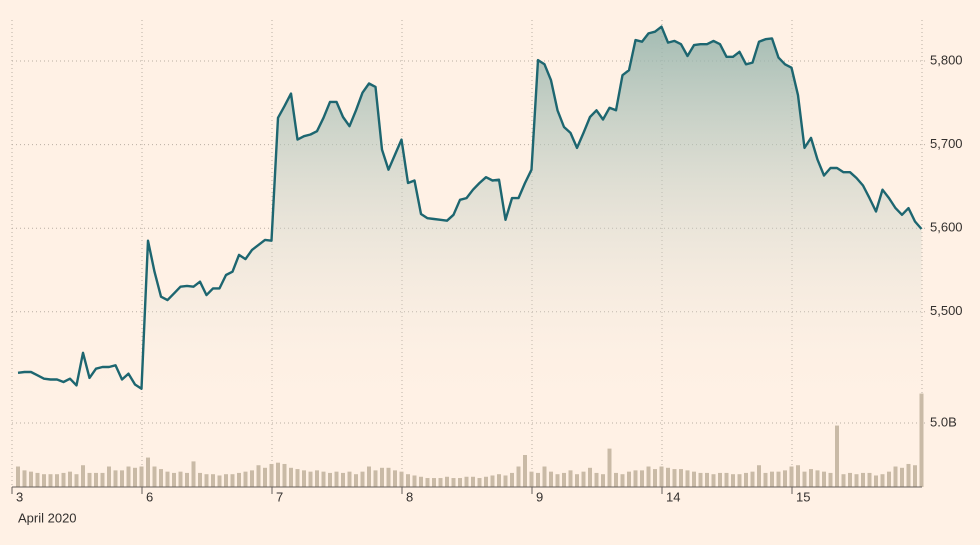 The height and width of the screenshot is (545, 980). Describe the element at coordinates (539, 496) in the screenshot. I see `x-tick-label: 9` at that location.